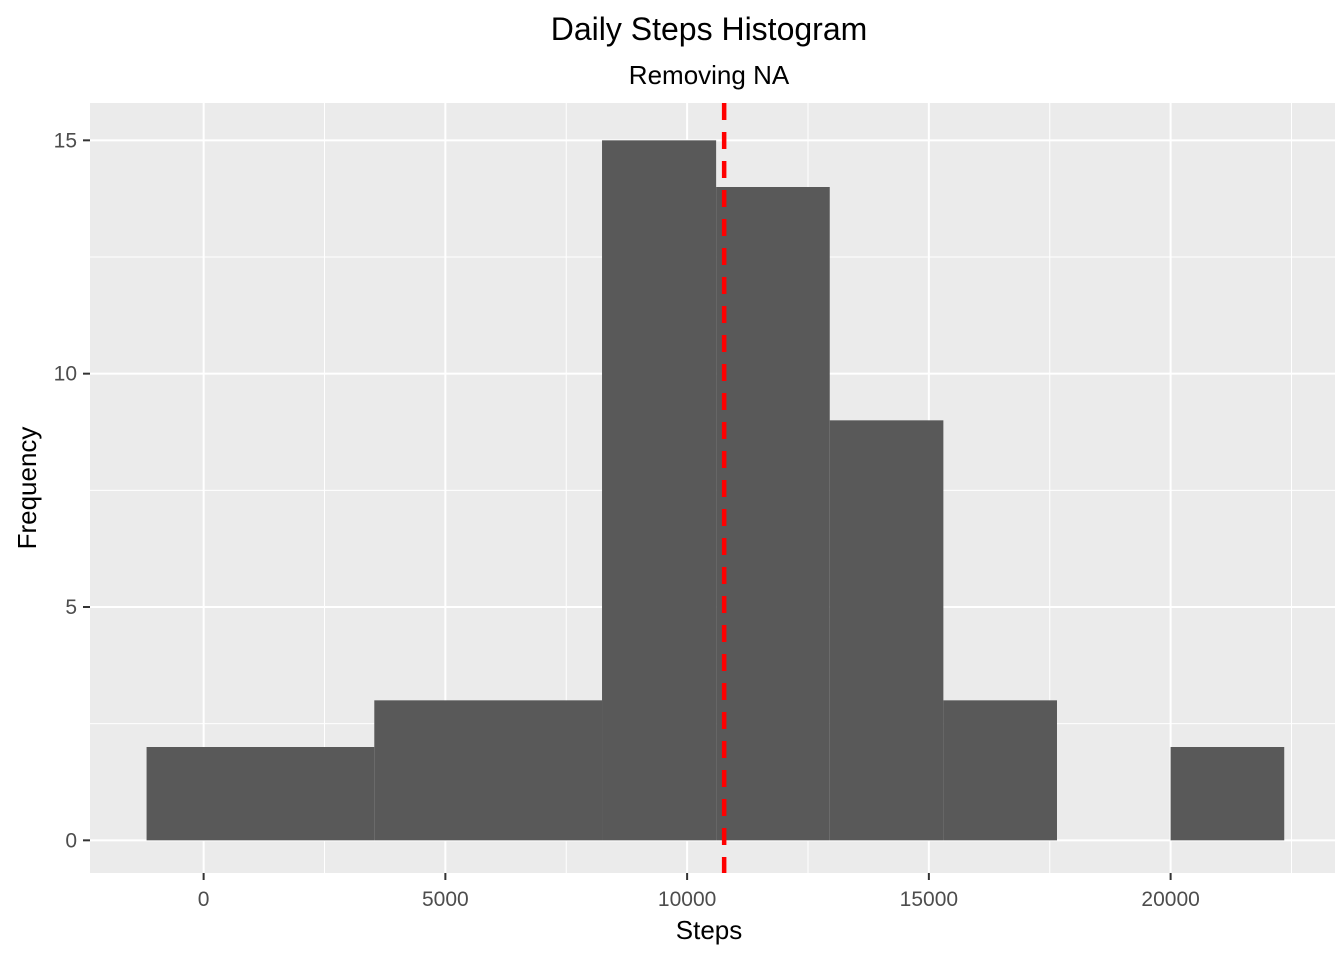  I want to click on y-tick-label: 0, so click(71, 840).